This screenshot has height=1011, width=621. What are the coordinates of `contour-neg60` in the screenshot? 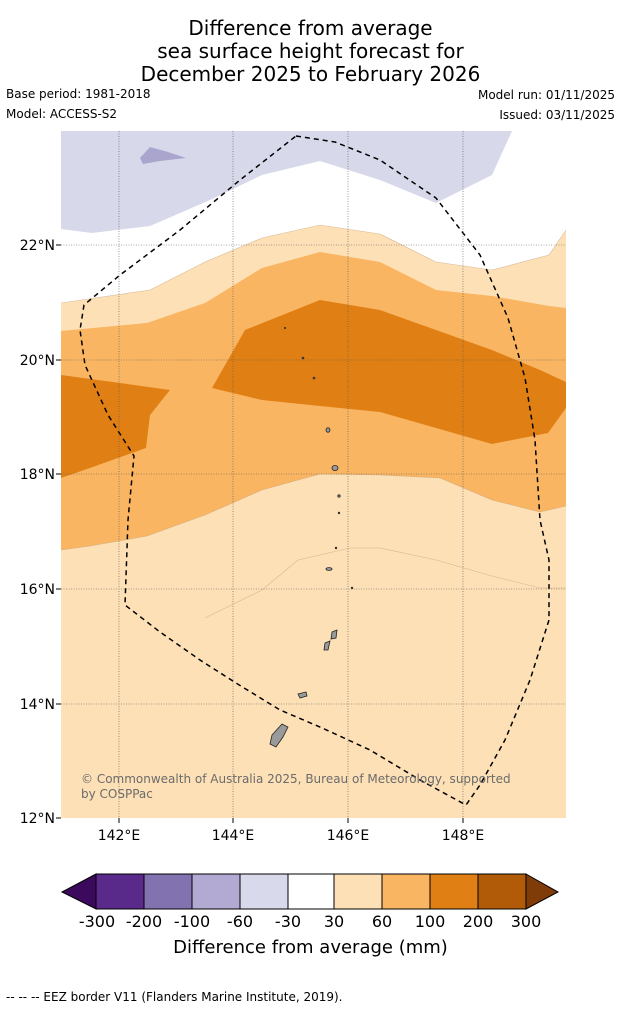 It's located at (163, 155).